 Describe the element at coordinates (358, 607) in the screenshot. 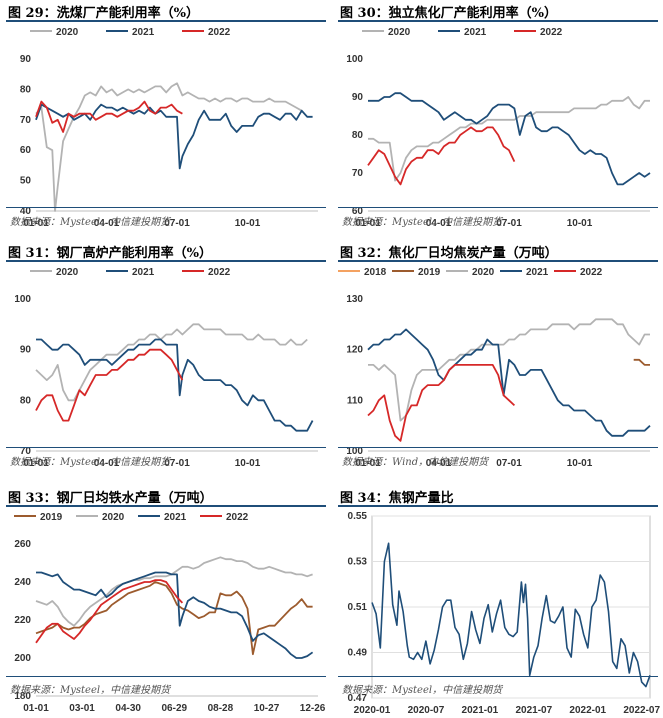

I see `y-tick-label: 0.51` at that location.